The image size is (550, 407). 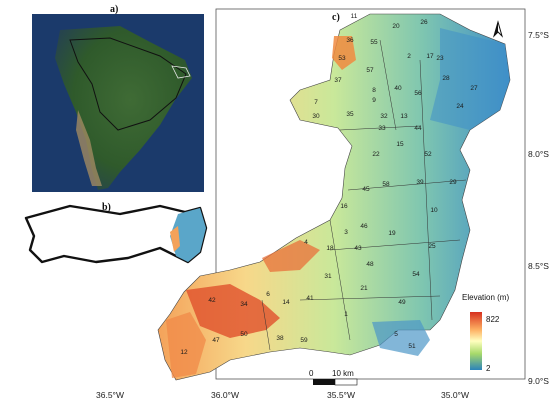 What do you see at coordinates (338, 80) in the screenshot?
I see `municipality-label-37: 37` at bounding box center [338, 80].